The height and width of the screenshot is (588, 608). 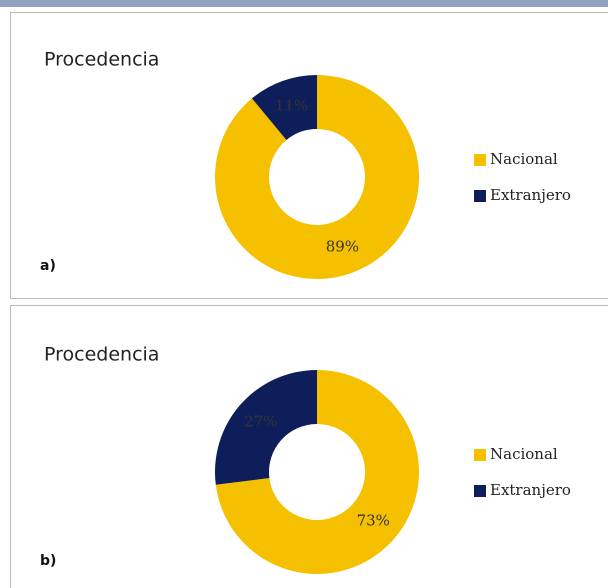 I want to click on value-label: 89%, so click(x=342, y=247).